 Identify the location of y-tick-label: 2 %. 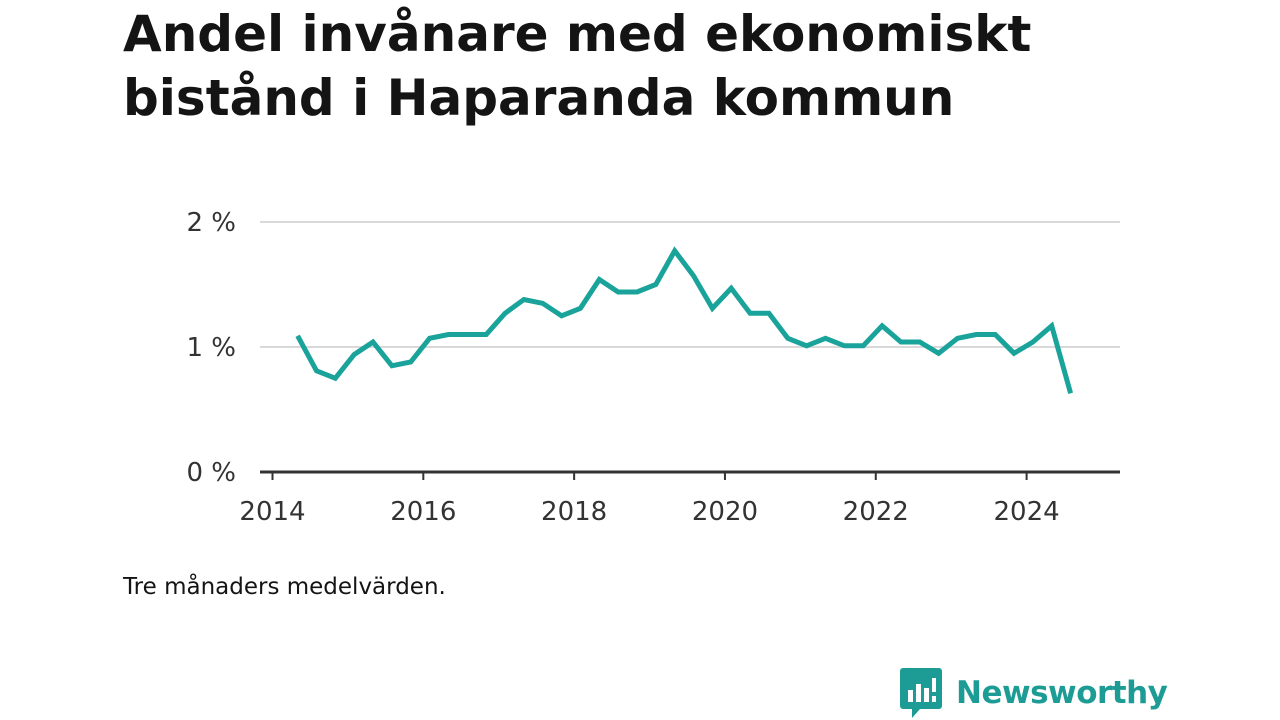
(211, 223).